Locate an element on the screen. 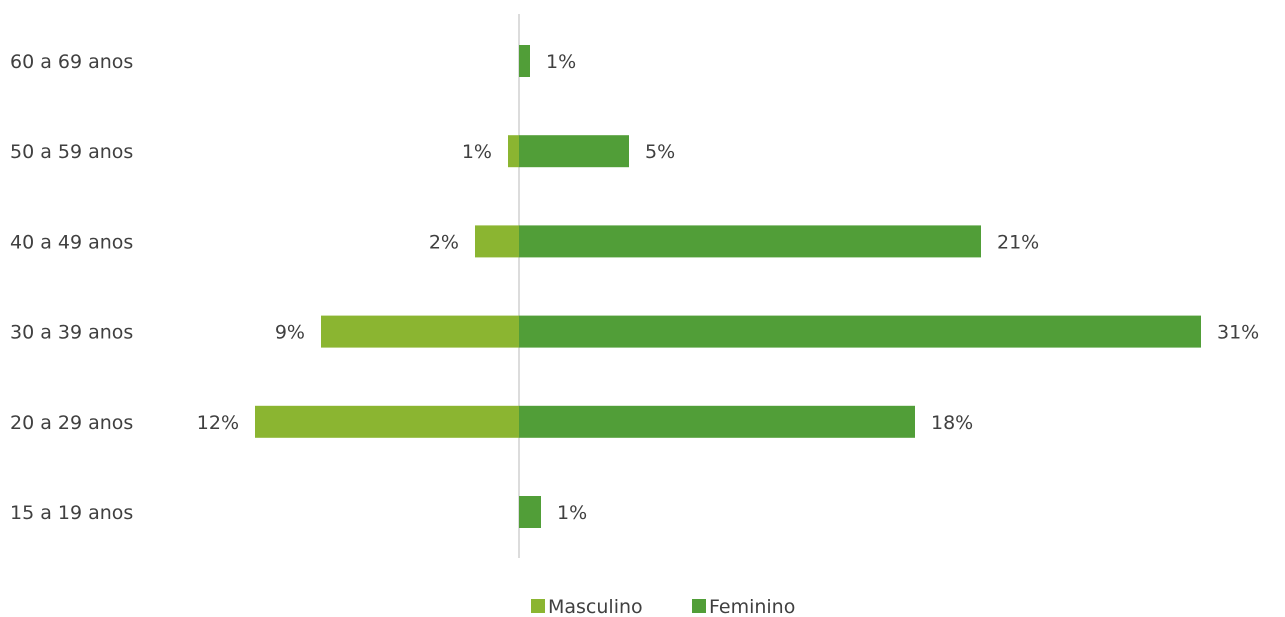 The height and width of the screenshot is (617, 1285). bar-masculino-40-a-49-anos is located at coordinates (497, 241).